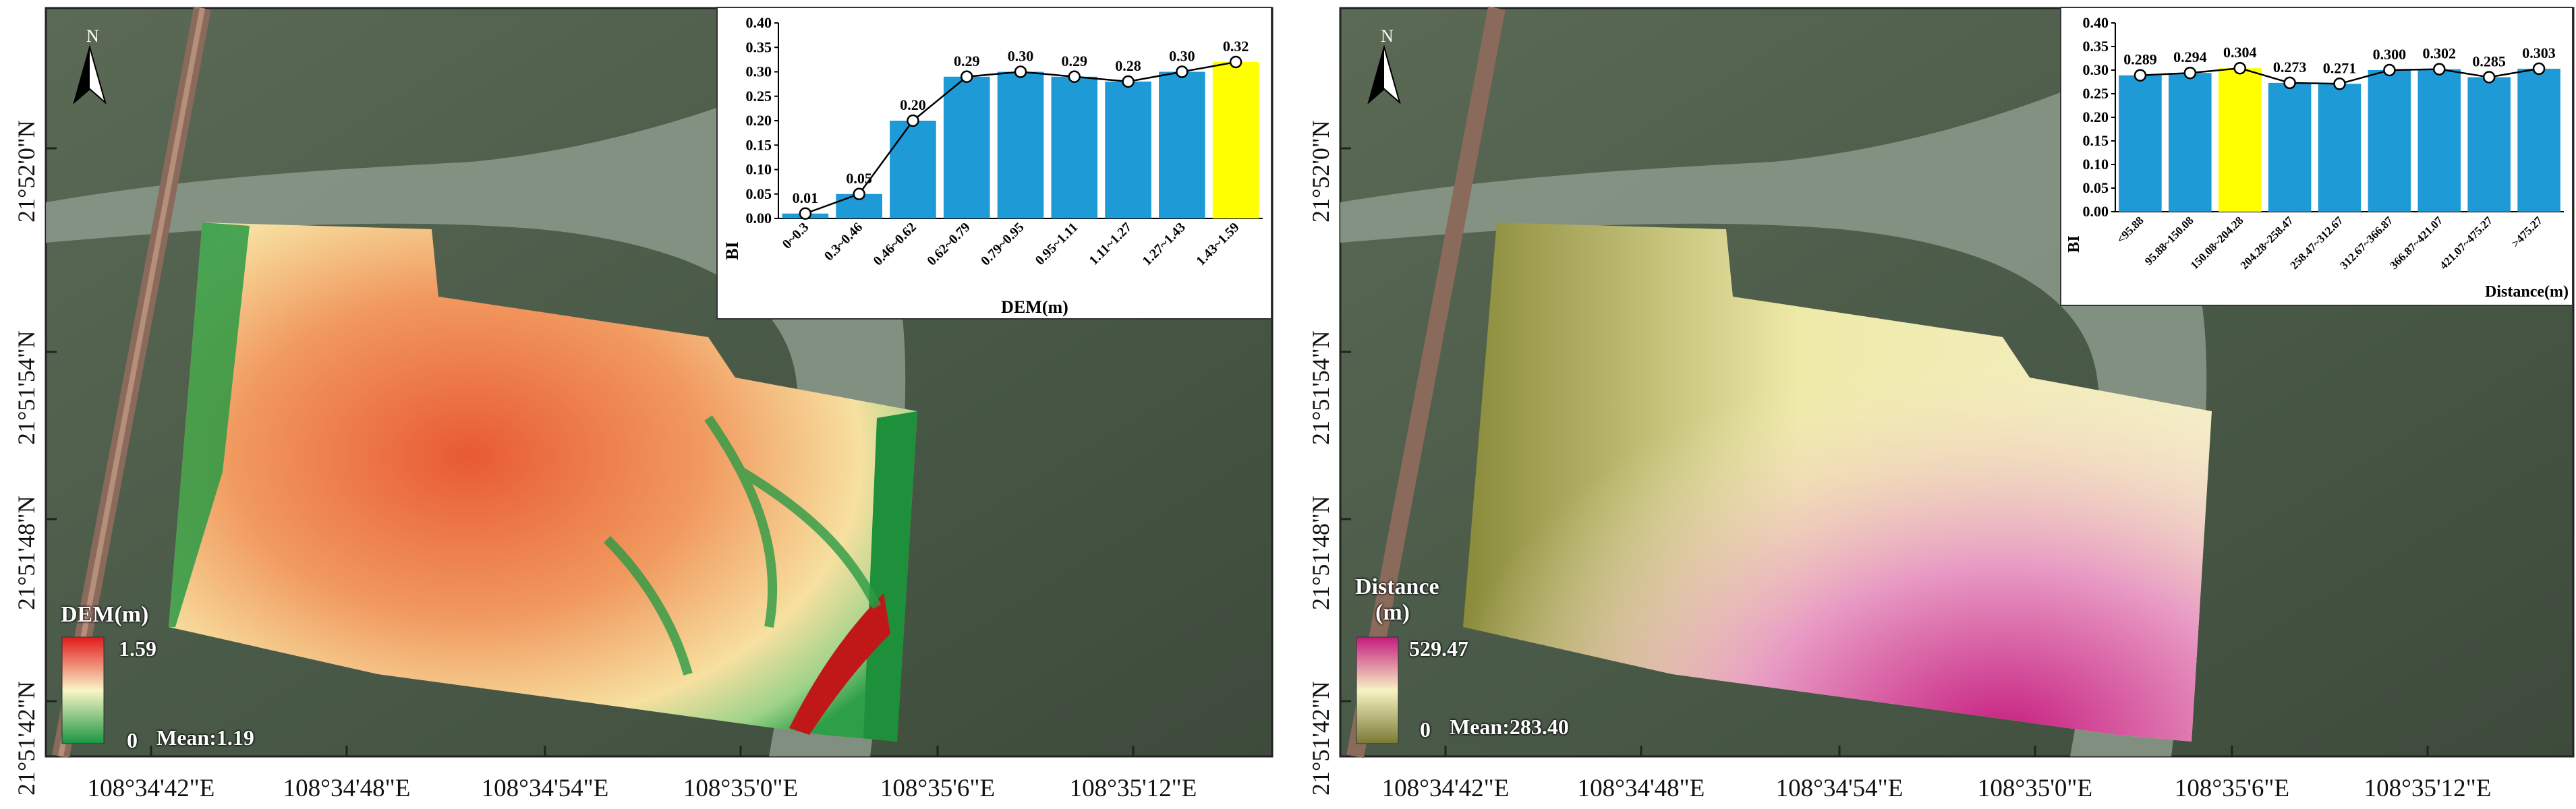  What do you see at coordinates (83, 690) in the screenshot?
I see `dem-legend-bar` at bounding box center [83, 690].